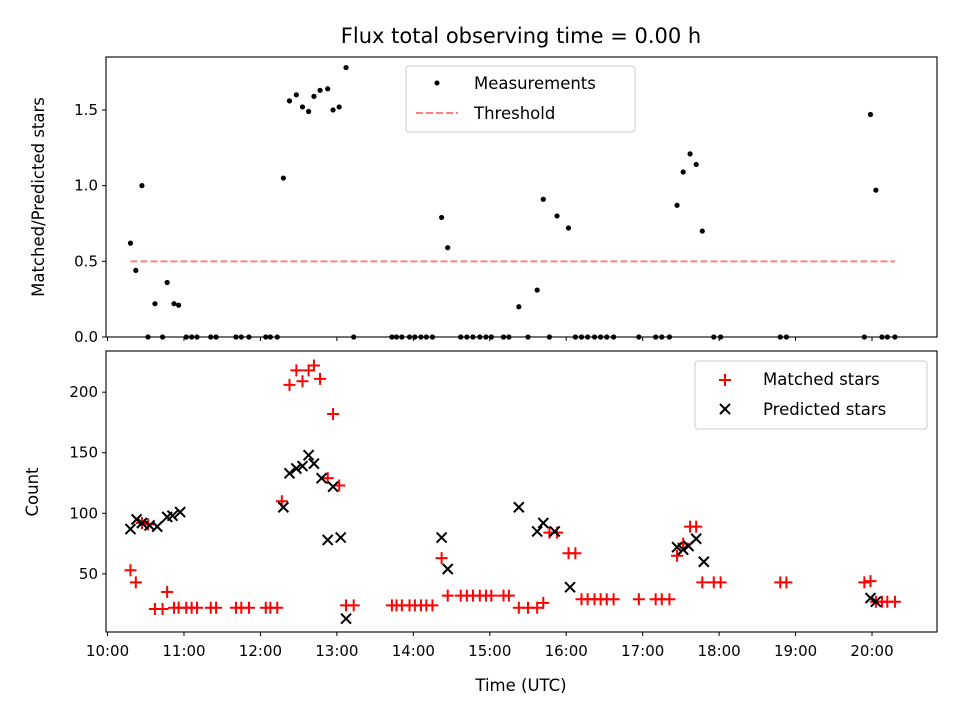  I want to click on bottom-y-ticks: 50 100 150 200, so click(87, 483).